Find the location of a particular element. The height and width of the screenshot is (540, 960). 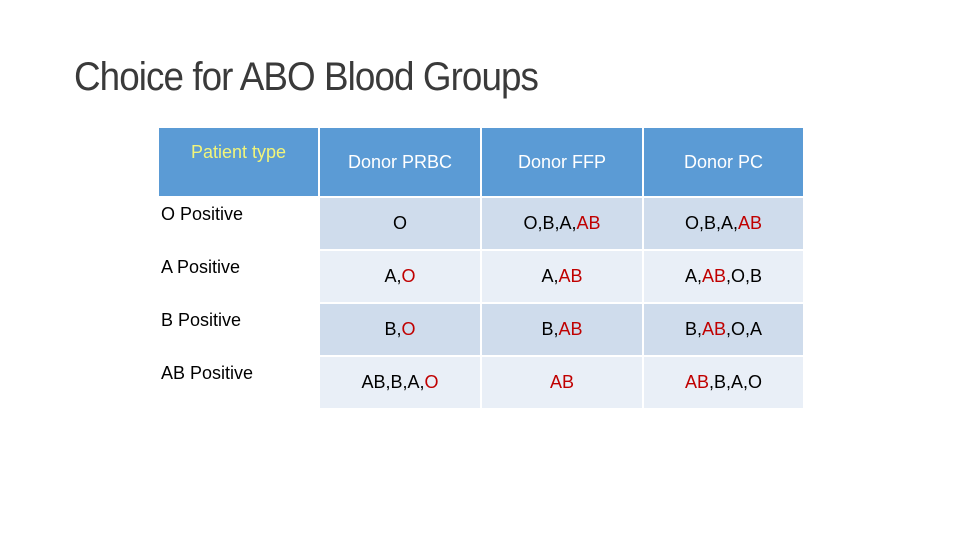

table-row: A Positive A,O A,AB A,AB,O,B is located at coordinates (481, 276).